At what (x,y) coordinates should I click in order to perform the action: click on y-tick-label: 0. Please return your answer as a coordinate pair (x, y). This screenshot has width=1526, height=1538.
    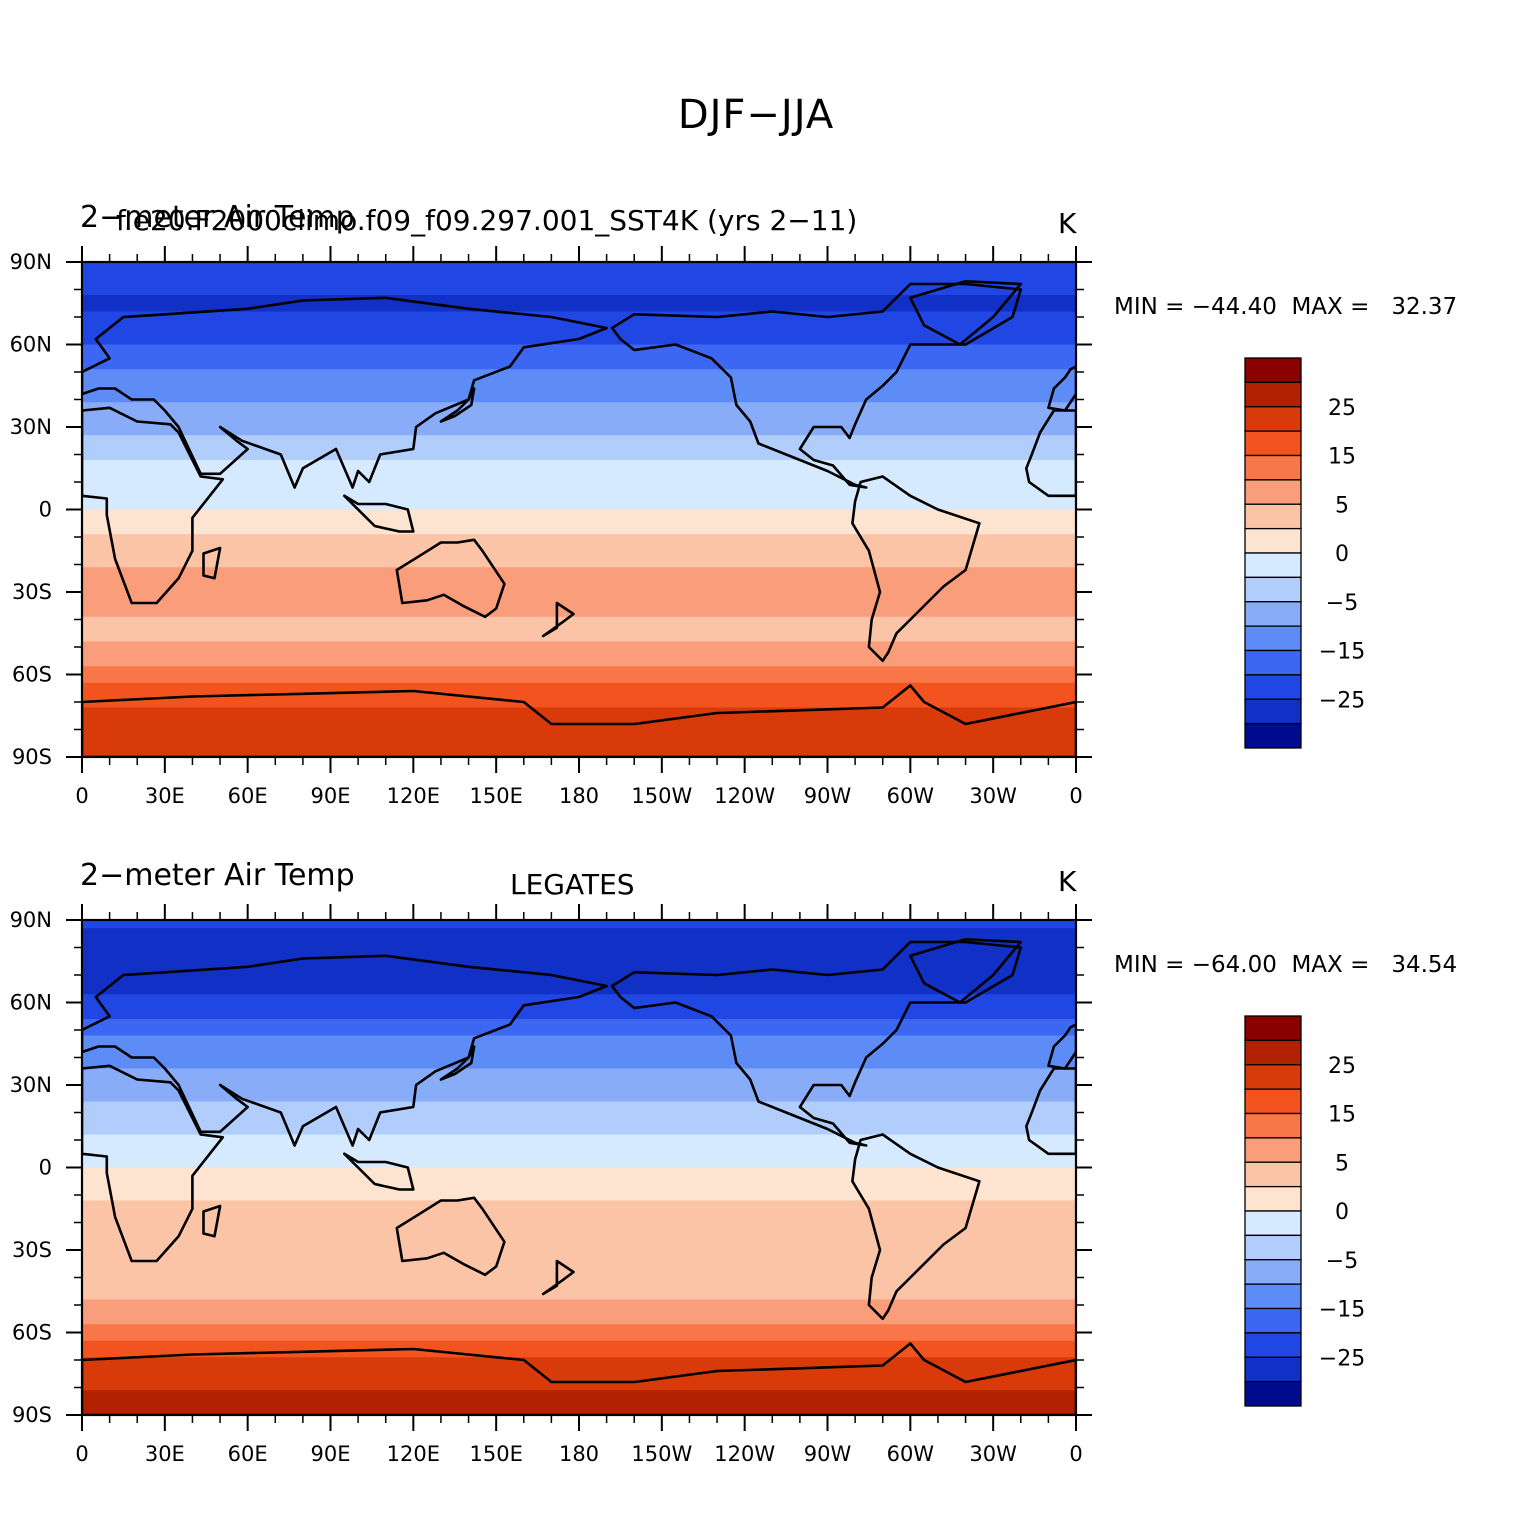
    Looking at the image, I should click on (45, 1168).